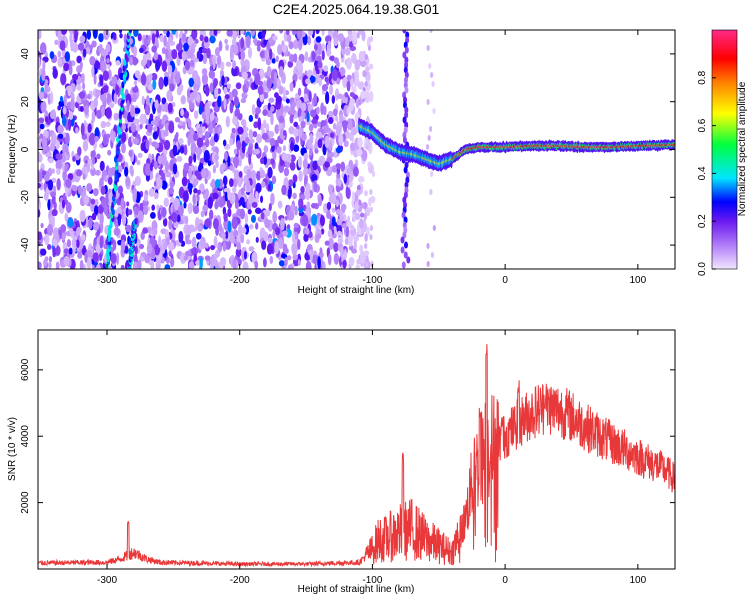 The width and height of the screenshot is (750, 600). What do you see at coordinates (25, 102) in the screenshot?
I see `y-tick-label: 20` at bounding box center [25, 102].